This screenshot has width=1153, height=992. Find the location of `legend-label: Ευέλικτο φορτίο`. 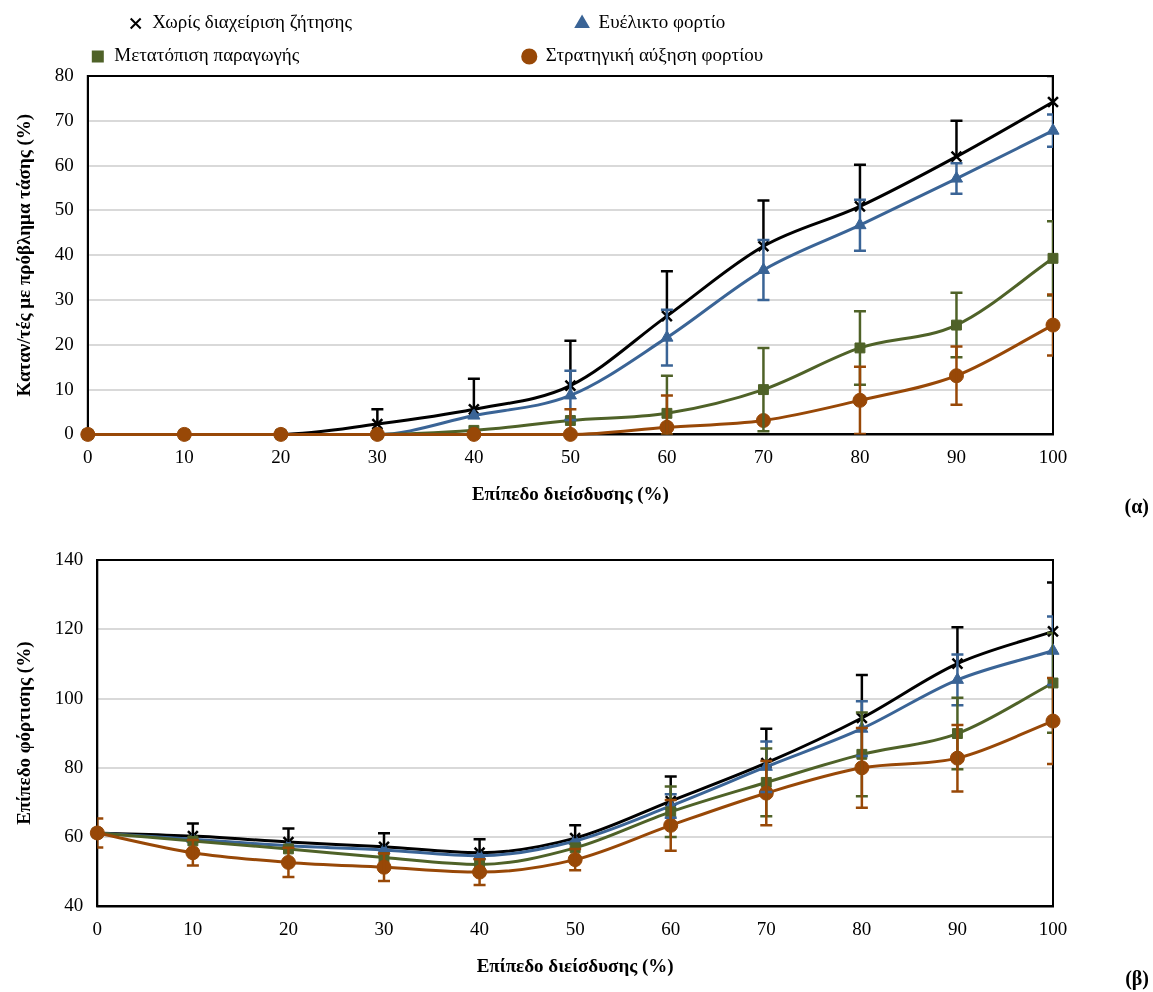

legend-label: Ευέλικτο φορτίο is located at coordinates (766, 22).